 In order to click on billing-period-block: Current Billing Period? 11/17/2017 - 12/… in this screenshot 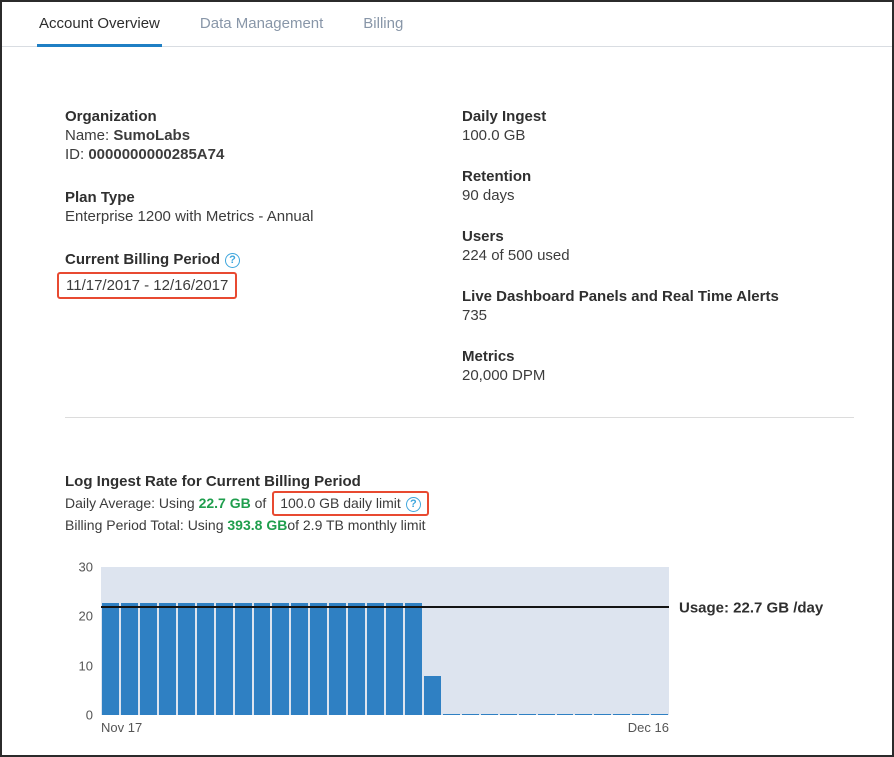, I will do `click(259, 274)`.